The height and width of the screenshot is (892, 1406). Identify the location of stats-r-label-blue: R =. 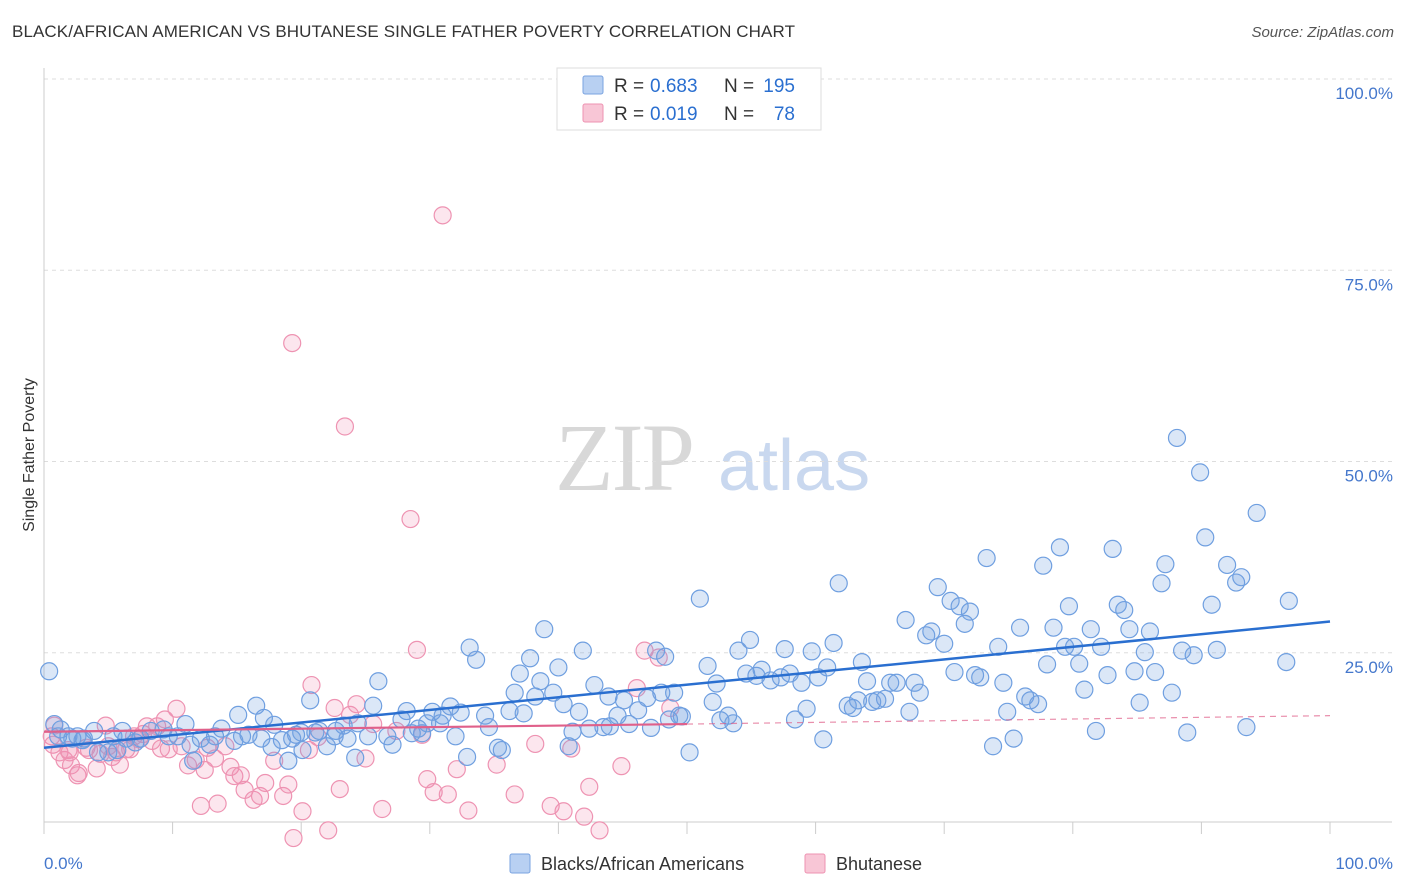
(629, 86).